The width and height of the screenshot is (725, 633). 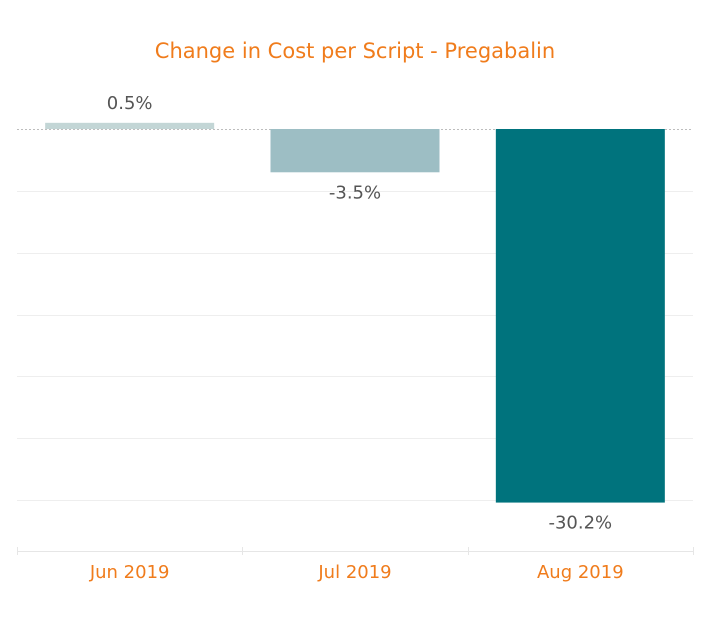 What do you see at coordinates (580, 316) in the screenshot?
I see `bar-aug-2019` at bounding box center [580, 316].